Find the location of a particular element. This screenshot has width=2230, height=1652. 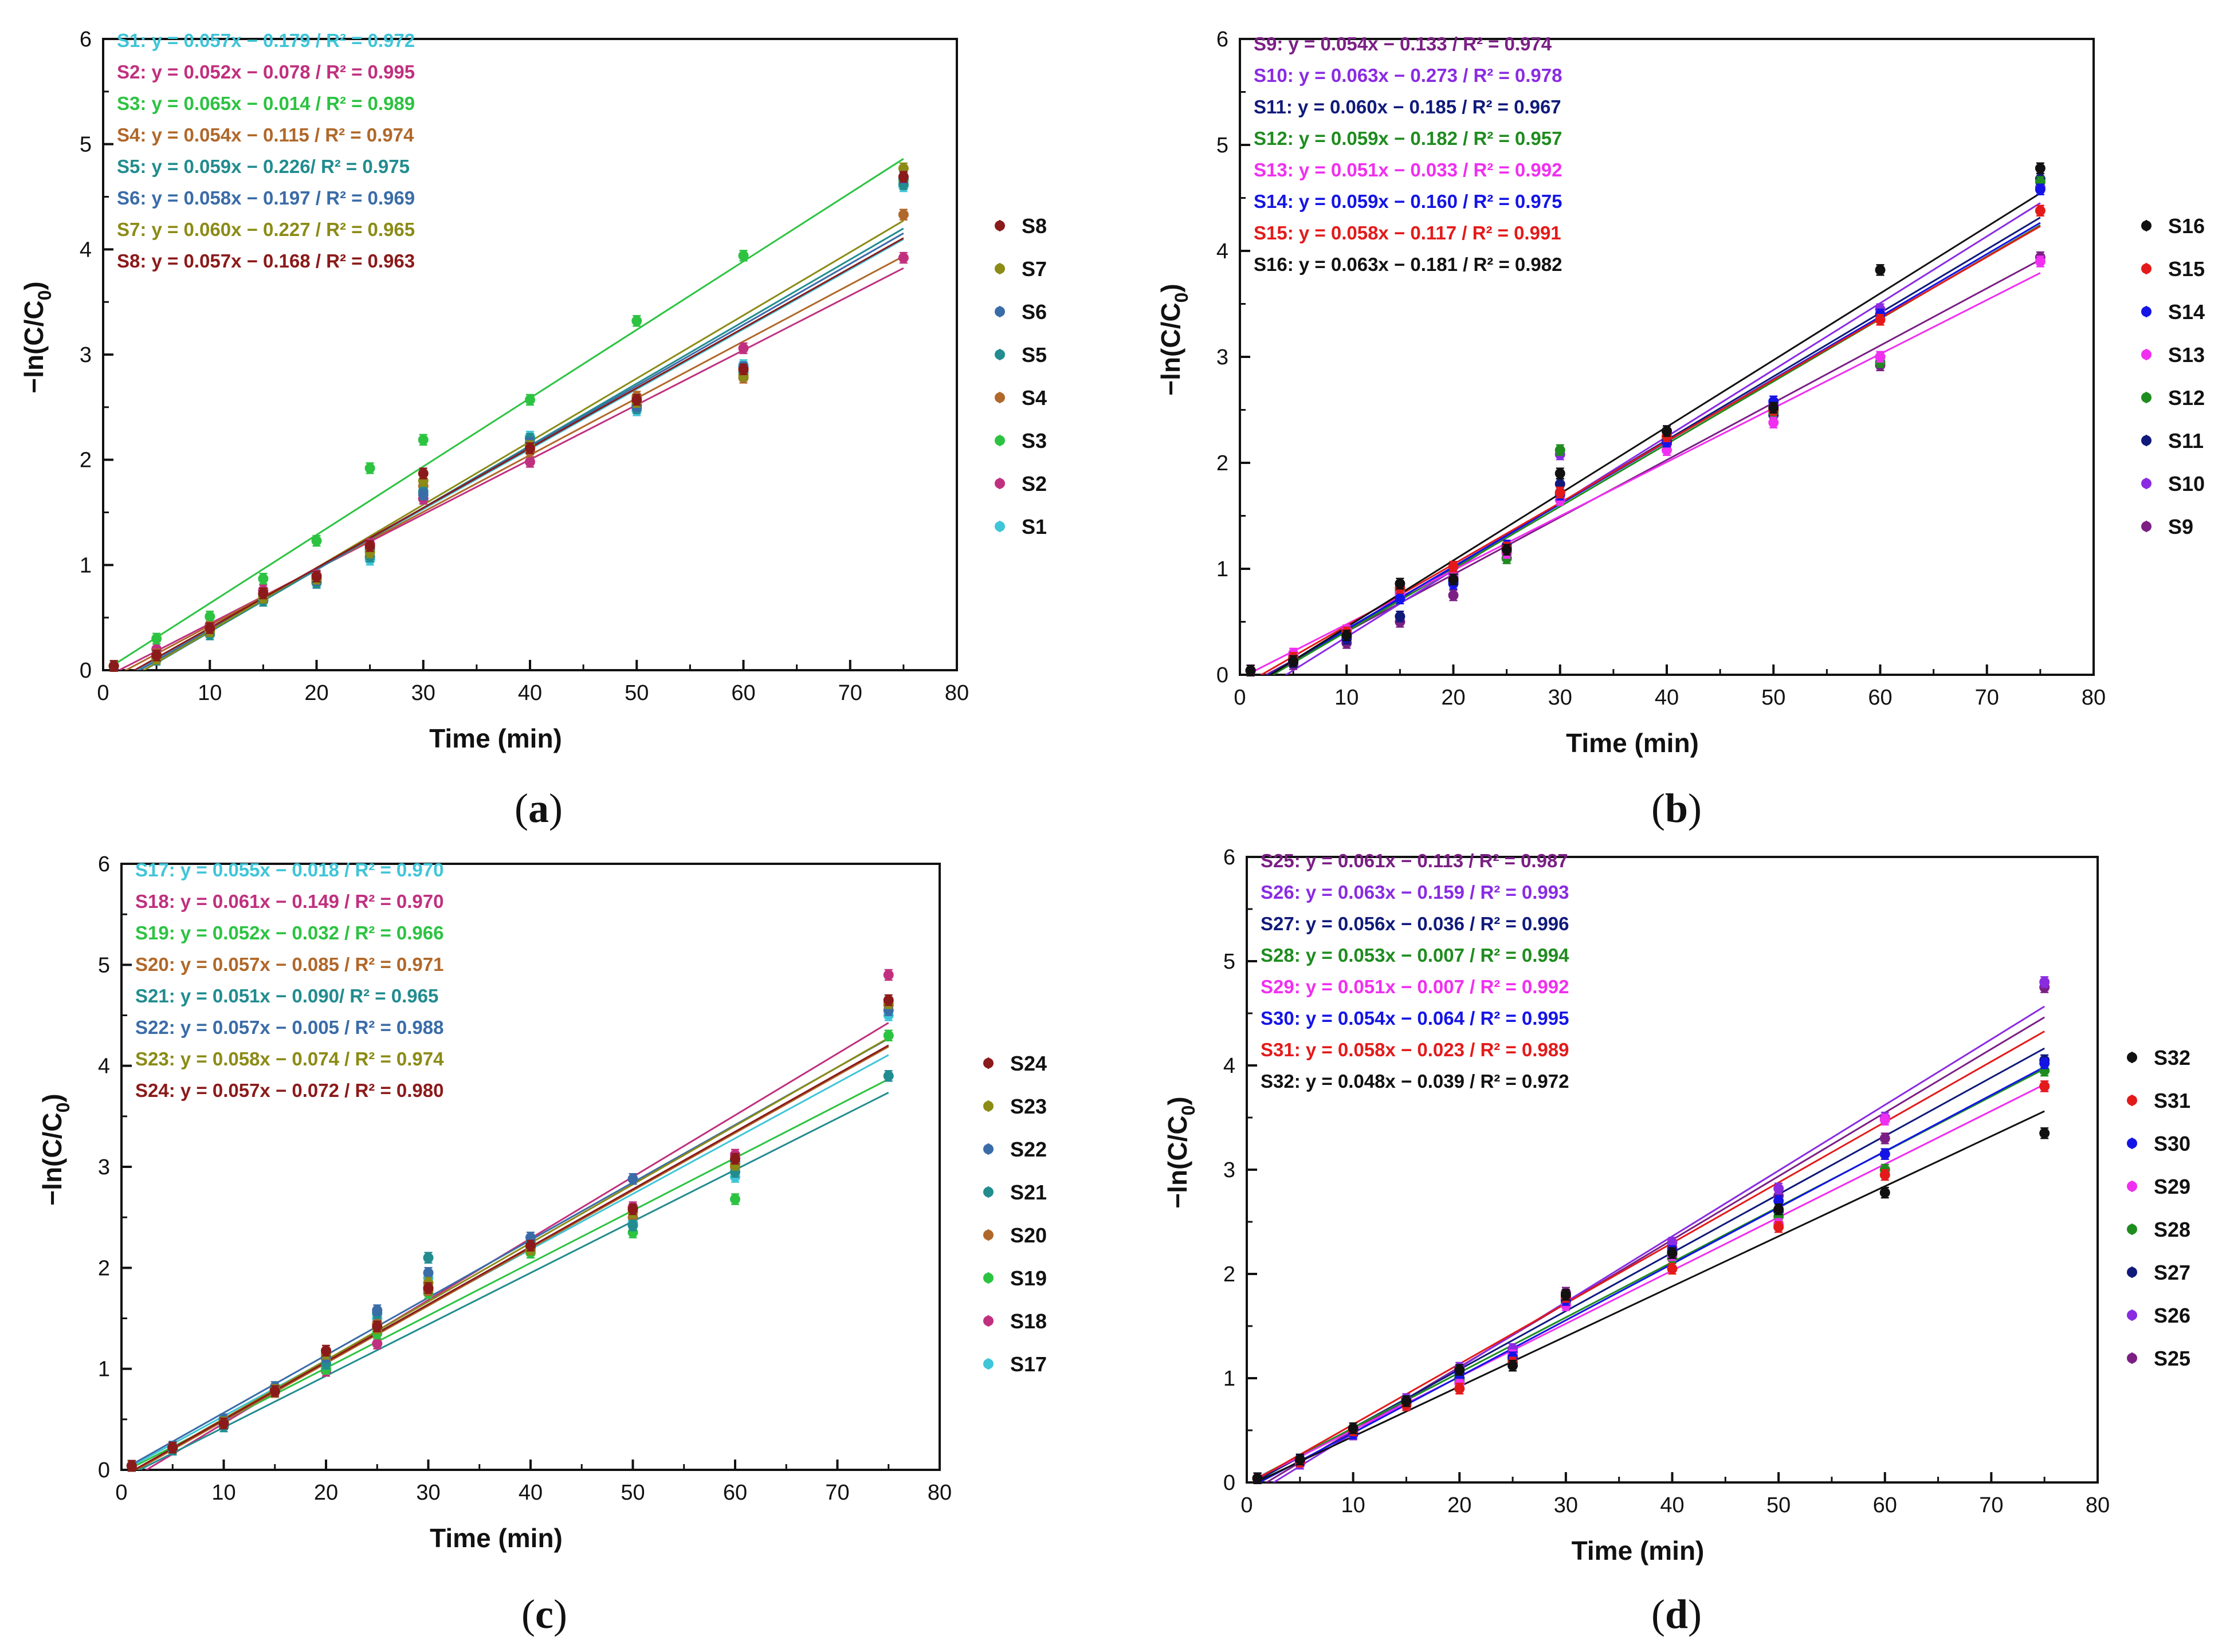

legend-item-s3: S3 is located at coordinates (1021, 441).